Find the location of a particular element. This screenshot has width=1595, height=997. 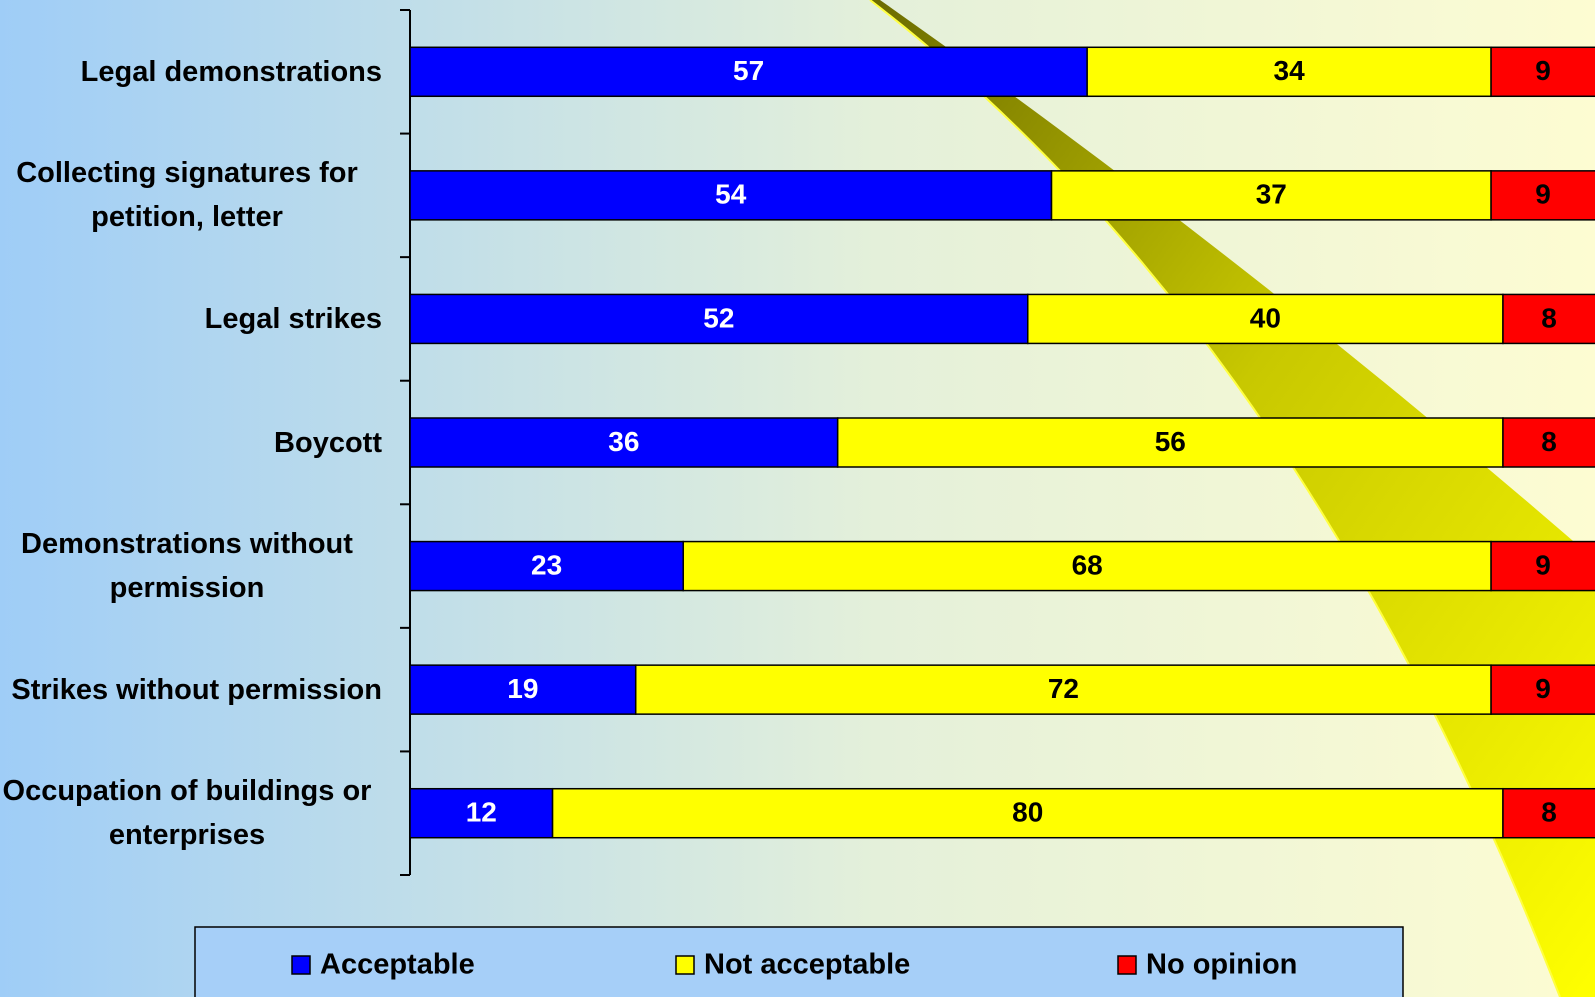

category-label: Legal strikes is located at coordinates (293, 318).